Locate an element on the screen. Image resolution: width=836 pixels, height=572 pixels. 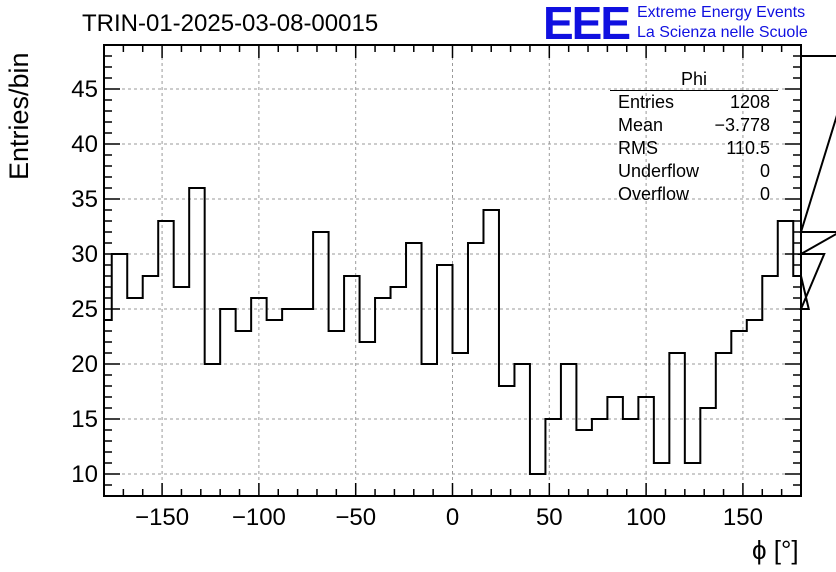
x-tick-label: −50 is located at coordinates (355, 517).